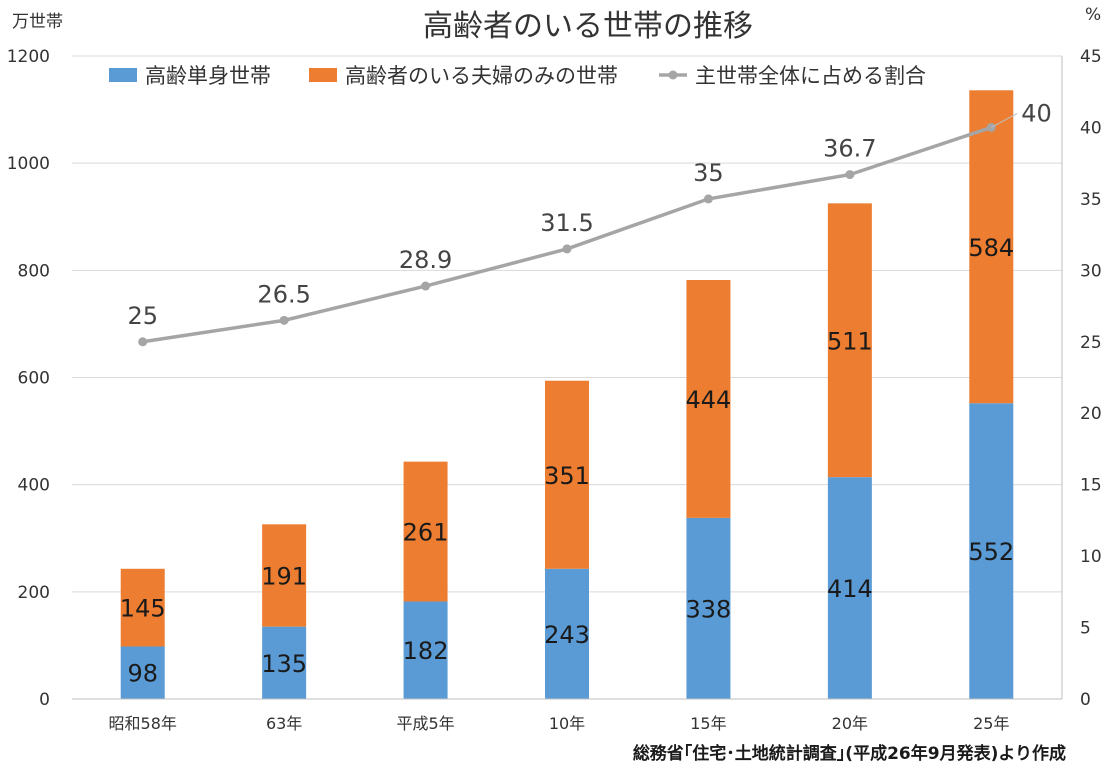  Describe the element at coordinates (810, 76) in the screenshot. I see `legend-label: 主世帯全体に占める割合` at that location.